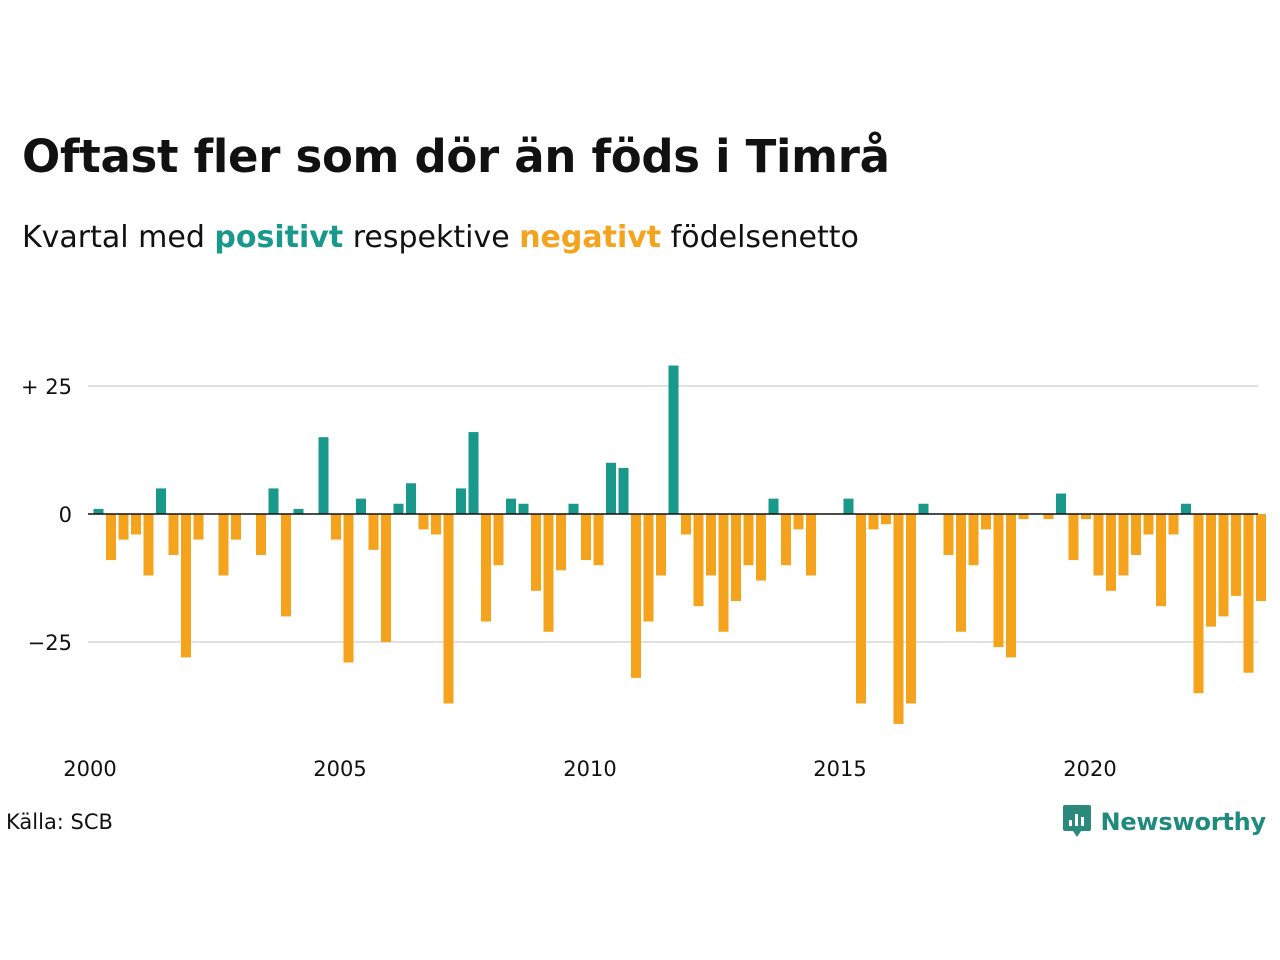  Describe the element at coordinates (46, 387) in the screenshot. I see `y-tick-label-0: + 25` at that location.